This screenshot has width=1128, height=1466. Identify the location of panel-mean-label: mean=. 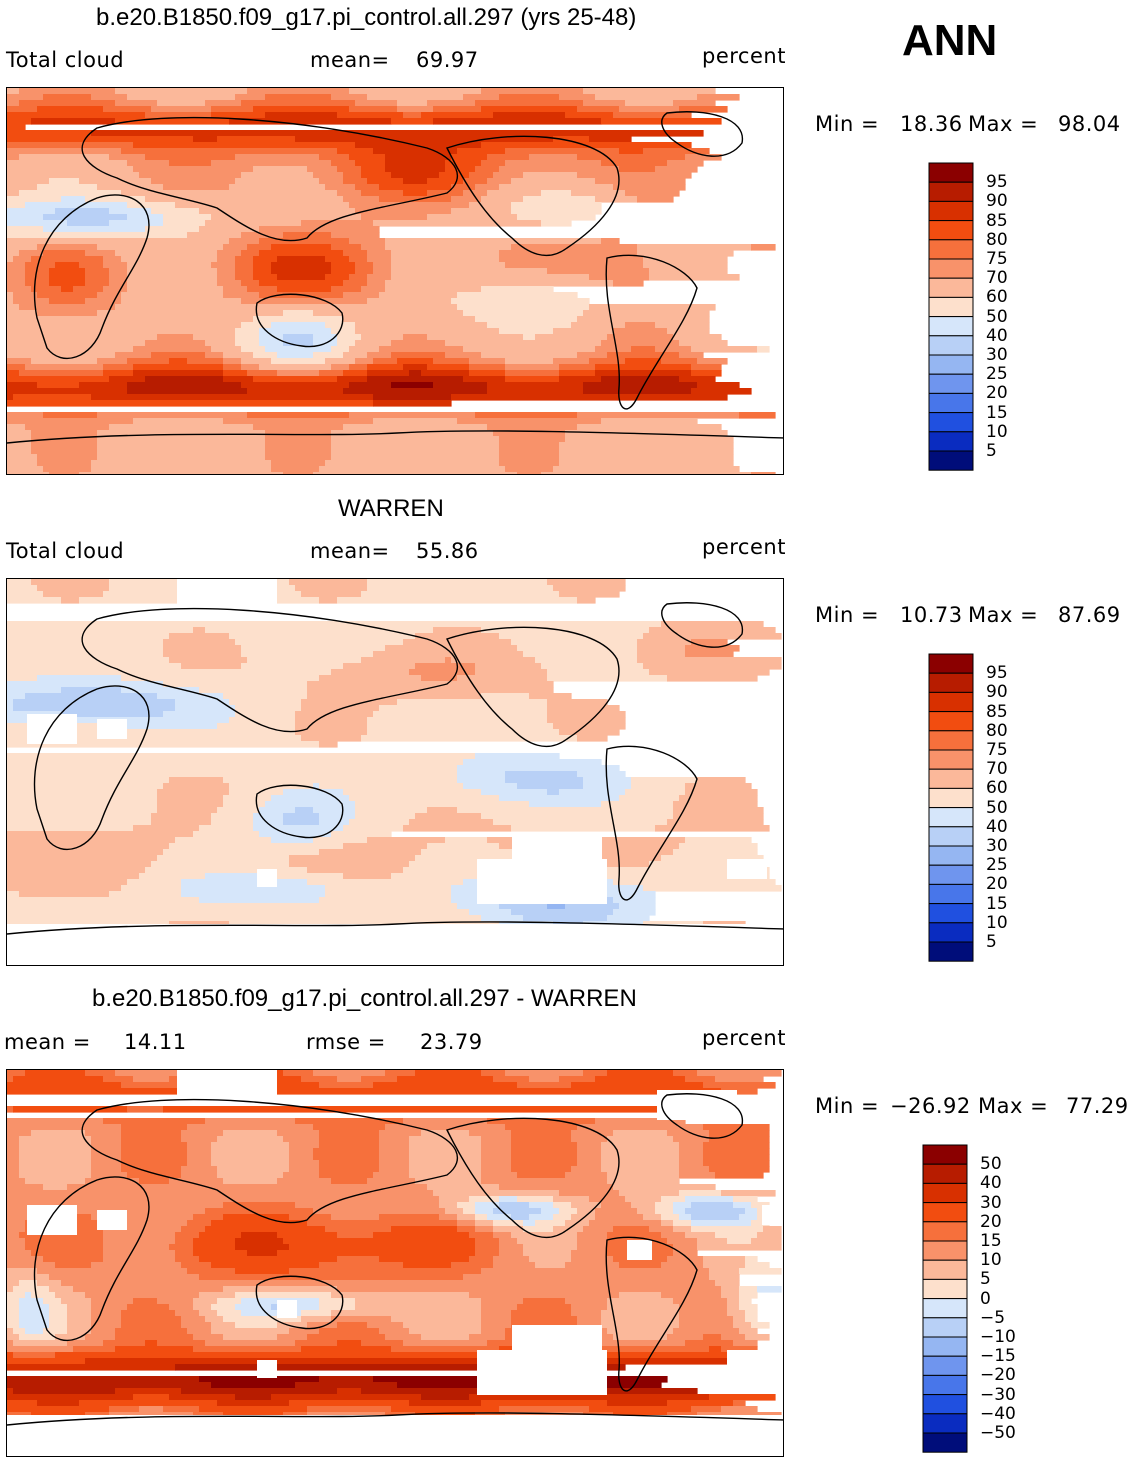
(350, 551).